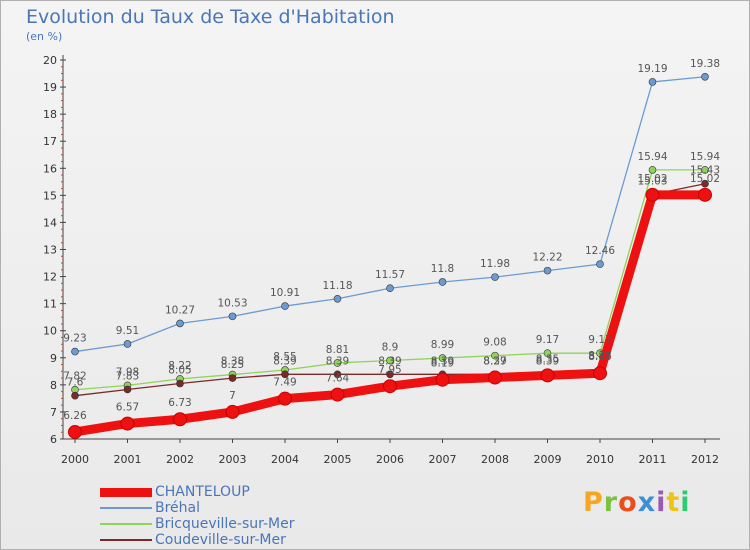  I want to click on data-label: 7.49, so click(284, 383).